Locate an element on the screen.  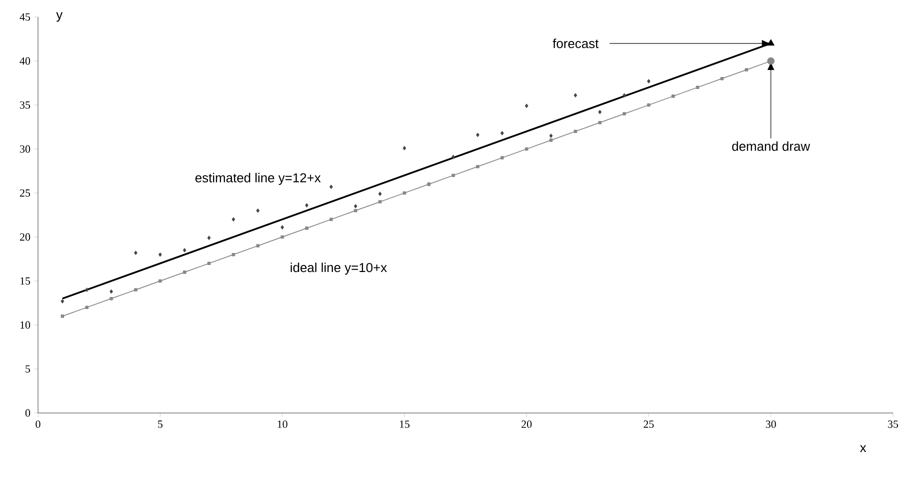
y-tick-label: 10 is located at coordinates (25, 325).